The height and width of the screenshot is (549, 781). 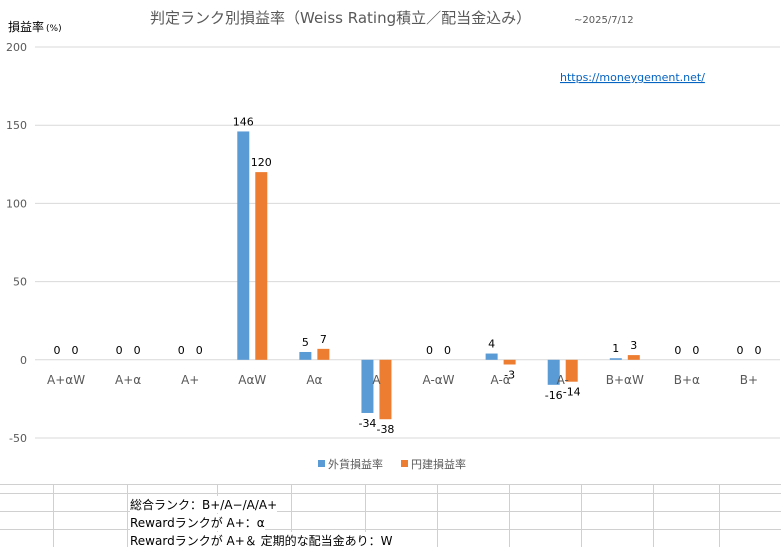 I want to click on data-label: -34, so click(x=367, y=423).